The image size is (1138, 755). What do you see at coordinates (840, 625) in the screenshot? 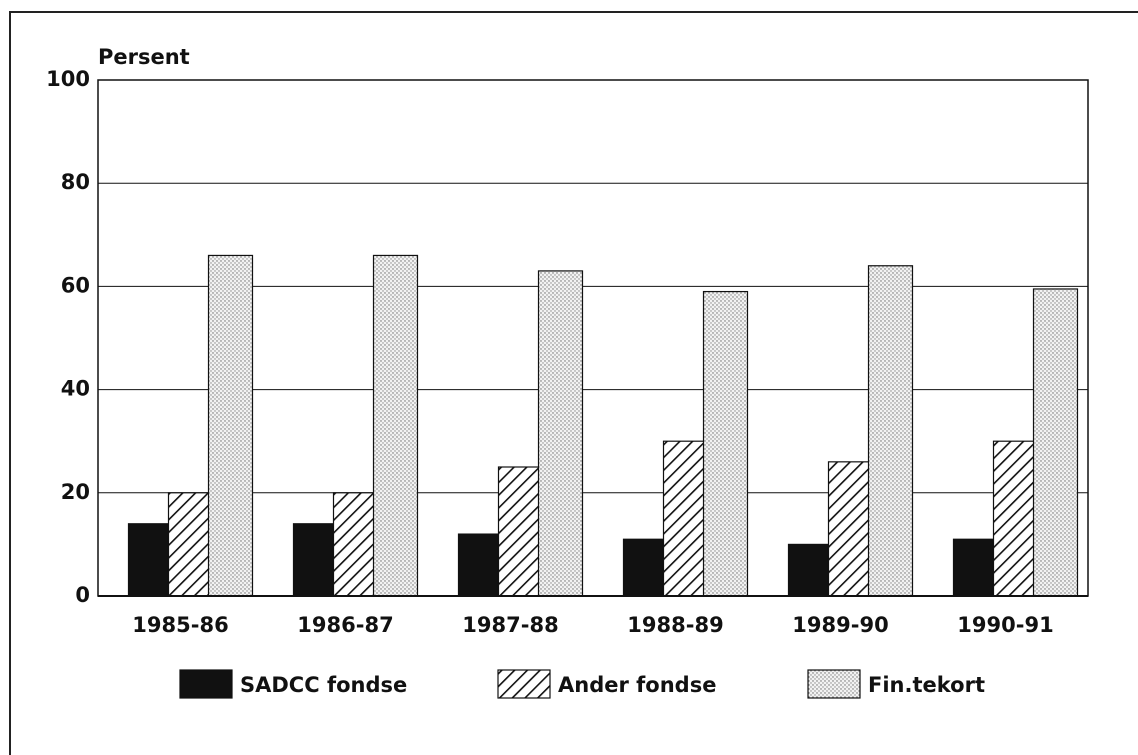
I see `x-tick-label: 1989-90` at bounding box center [840, 625].